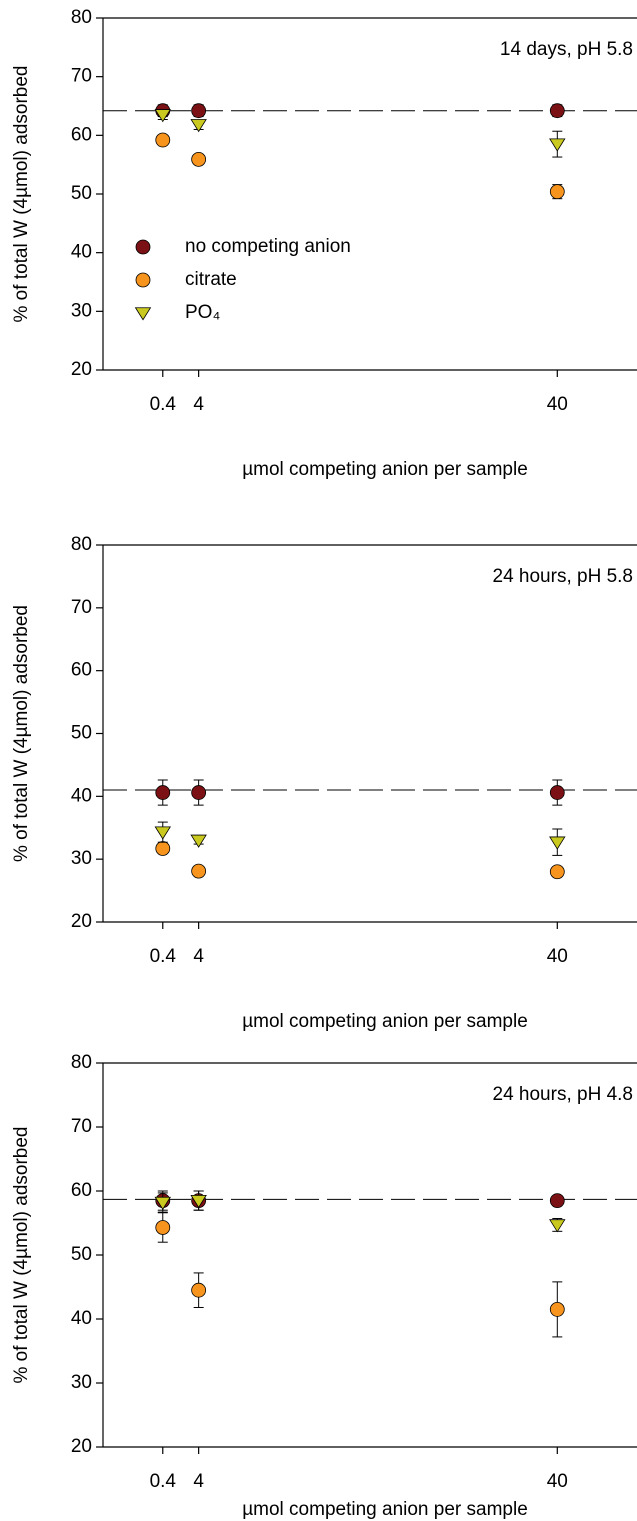 The height and width of the screenshot is (1521, 637). Describe the element at coordinates (563, 1094) in the screenshot. I see `annotation: 24 hours, pH 4.8` at that location.